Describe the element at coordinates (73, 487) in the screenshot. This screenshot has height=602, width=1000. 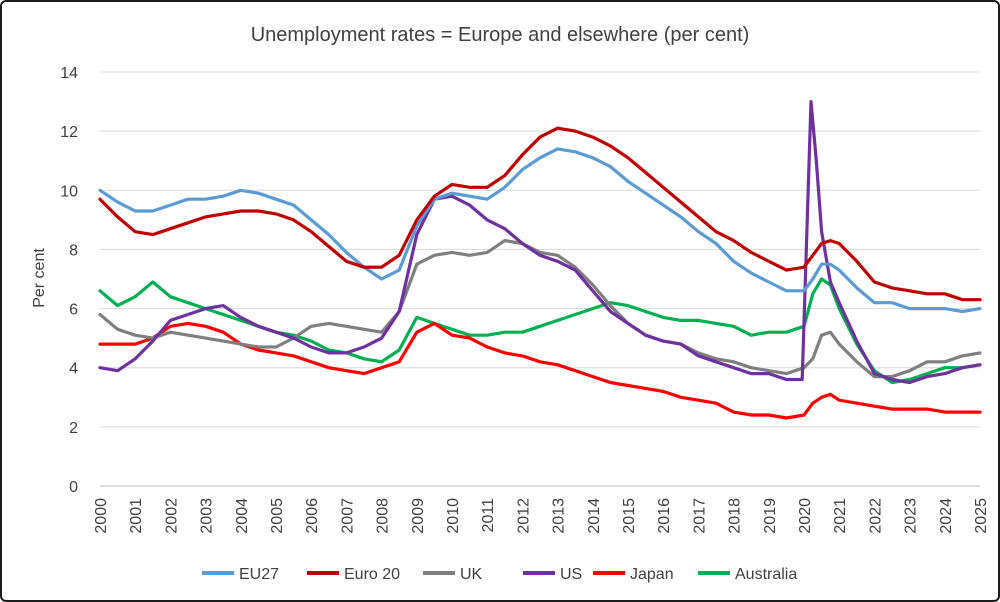
I see `y-tick-label: 0` at that location.